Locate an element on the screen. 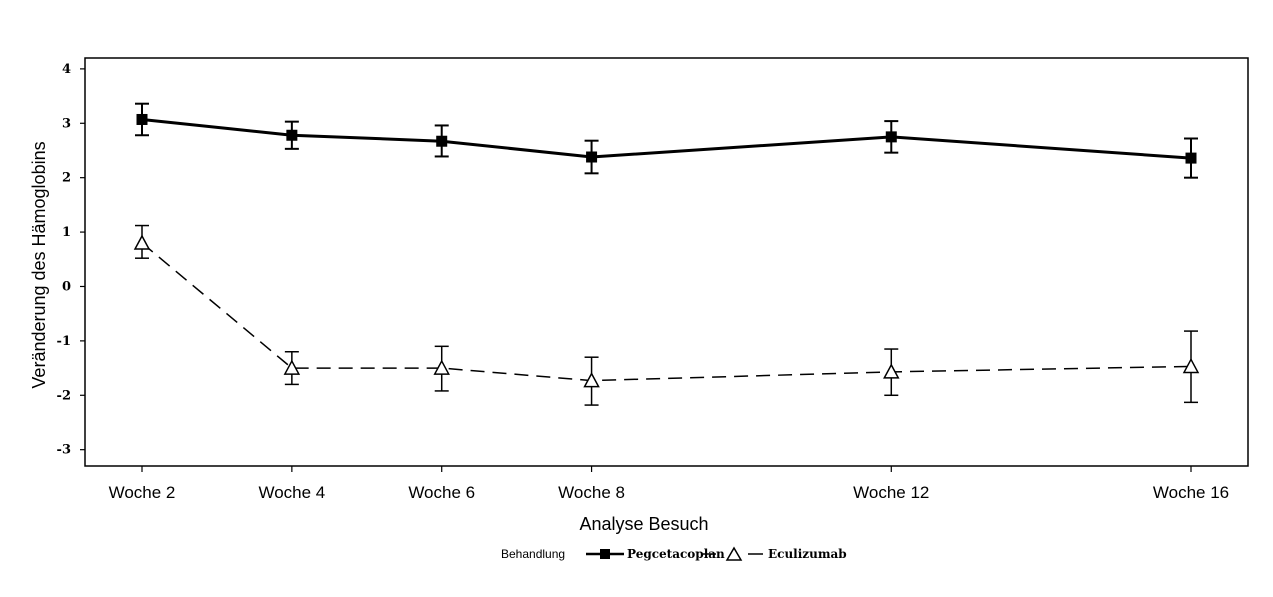 This screenshot has width=1273, height=597. y-tick-label: 2 is located at coordinates (66, 178).